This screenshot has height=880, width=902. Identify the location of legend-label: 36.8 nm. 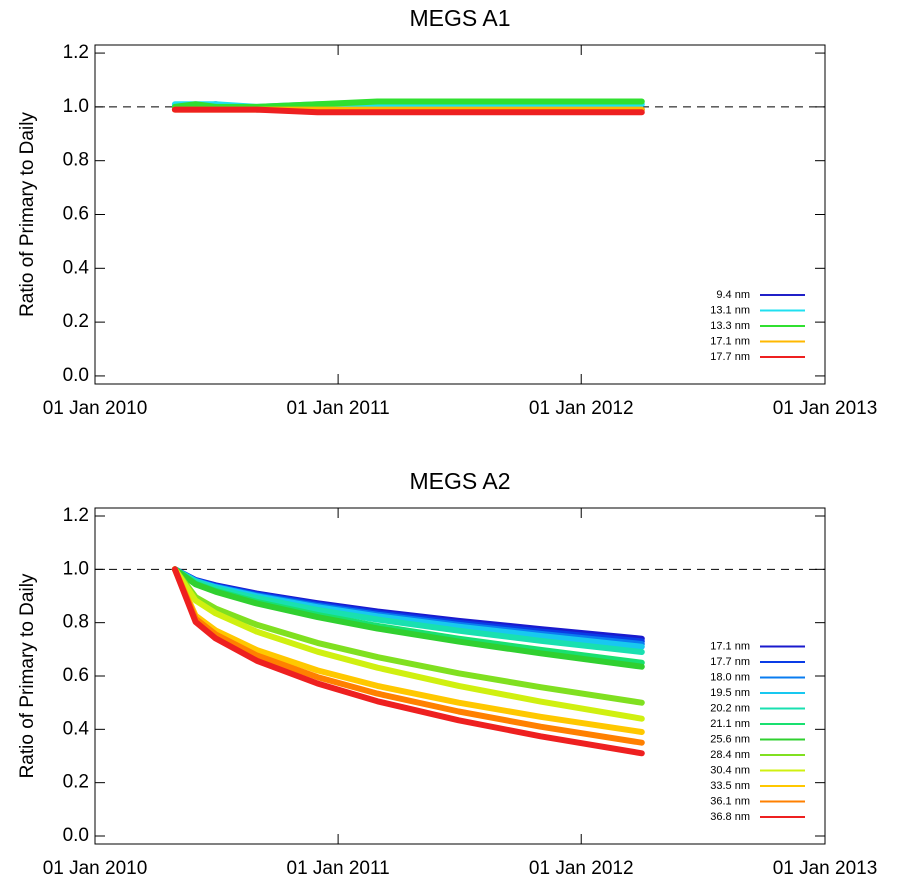
(730, 817).